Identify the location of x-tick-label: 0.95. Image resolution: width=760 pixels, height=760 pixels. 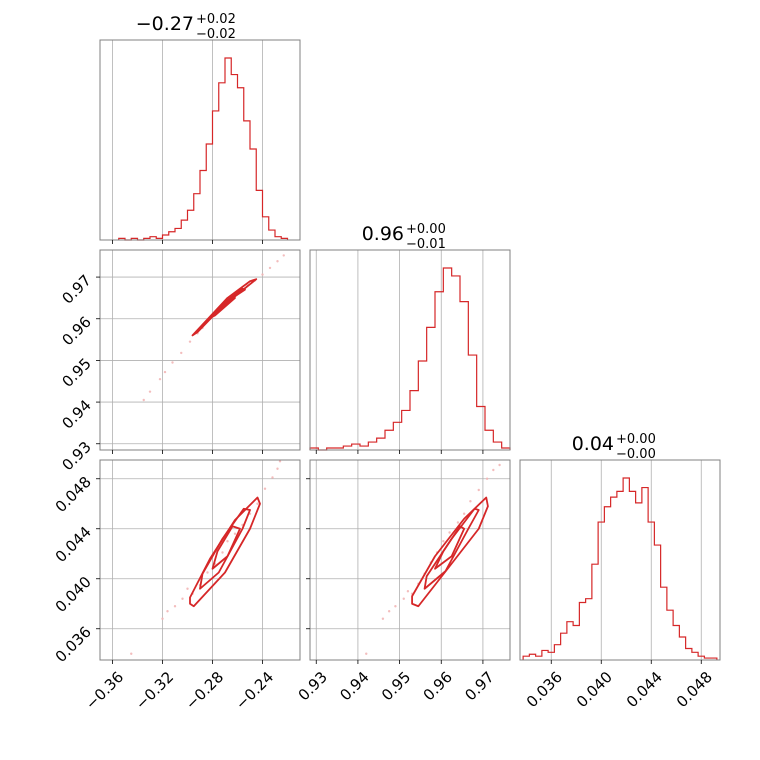
(396, 686).